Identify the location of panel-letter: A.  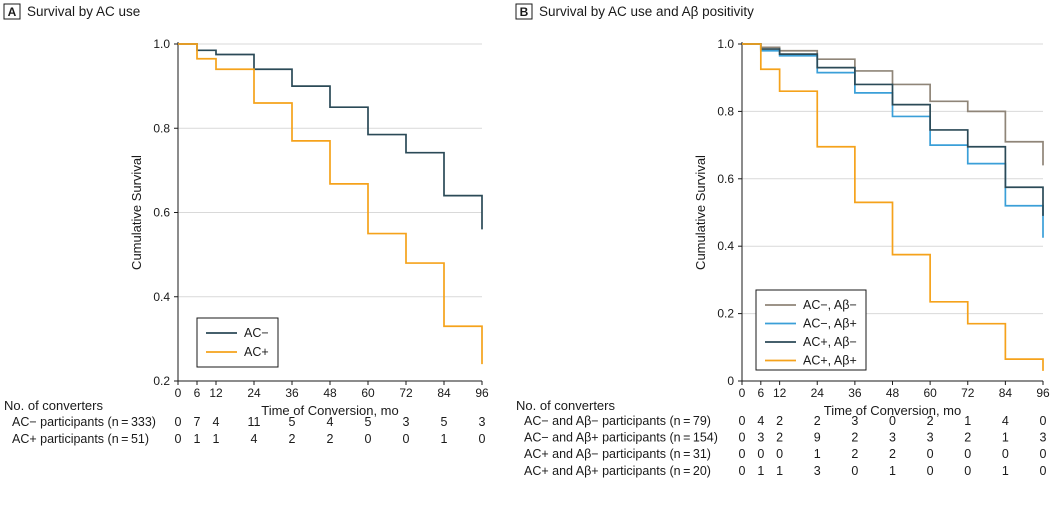
(12, 12).